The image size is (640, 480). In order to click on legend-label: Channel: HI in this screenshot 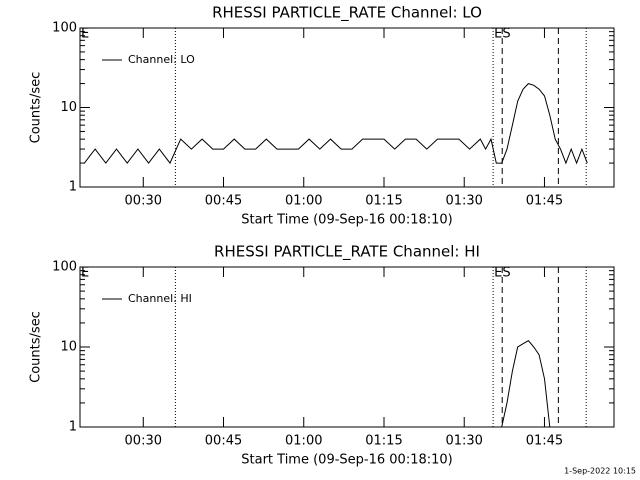, I will do `click(160, 298)`.